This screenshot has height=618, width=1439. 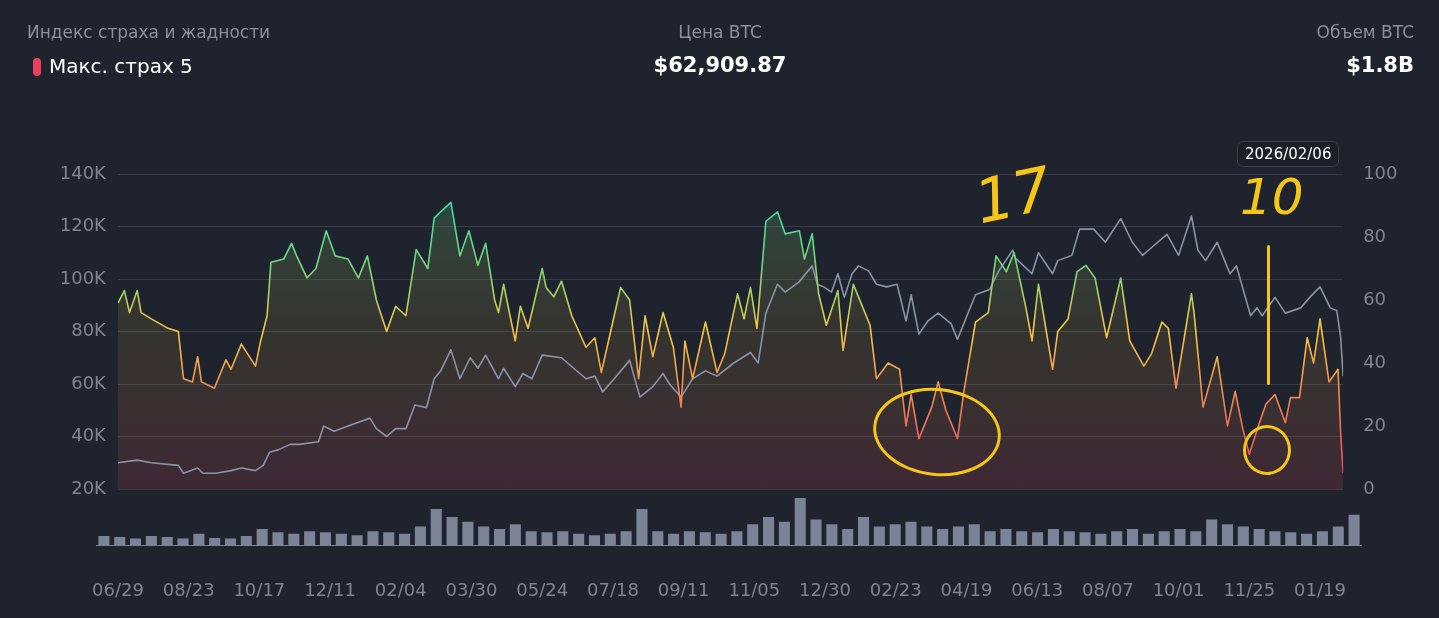 What do you see at coordinates (1375, 424) in the screenshot?
I see `y2-tick-label: 20` at bounding box center [1375, 424].